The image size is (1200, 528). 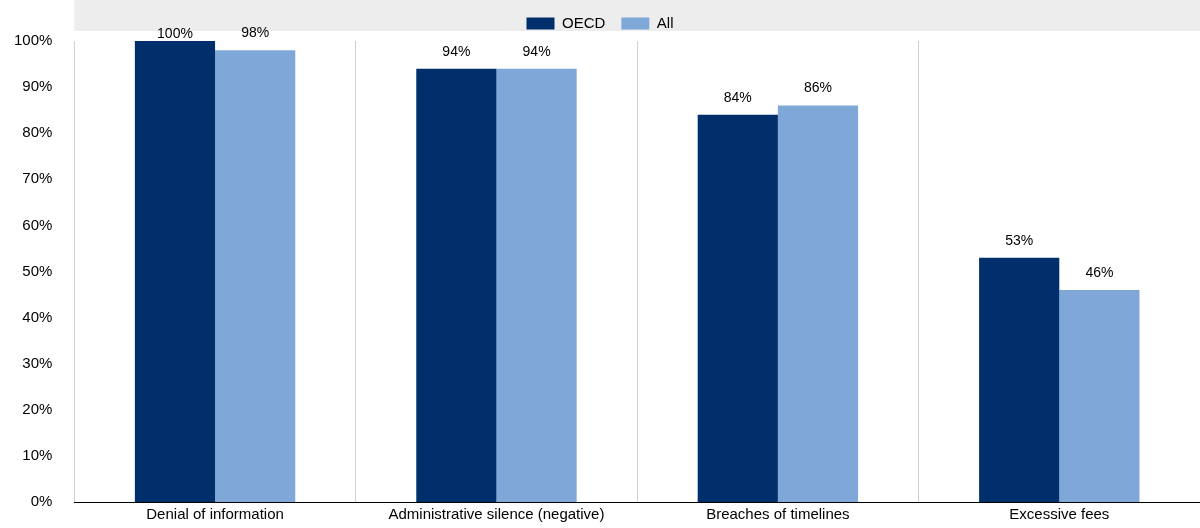 I want to click on y-tick-label: 10%, so click(x=37, y=455).